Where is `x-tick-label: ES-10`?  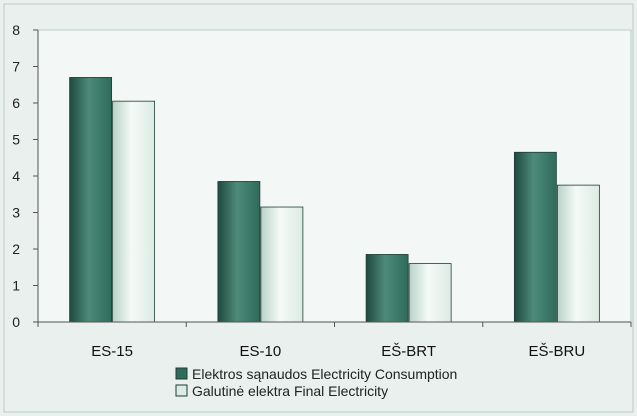 x-tick-label: ES-10 is located at coordinates (261, 351).